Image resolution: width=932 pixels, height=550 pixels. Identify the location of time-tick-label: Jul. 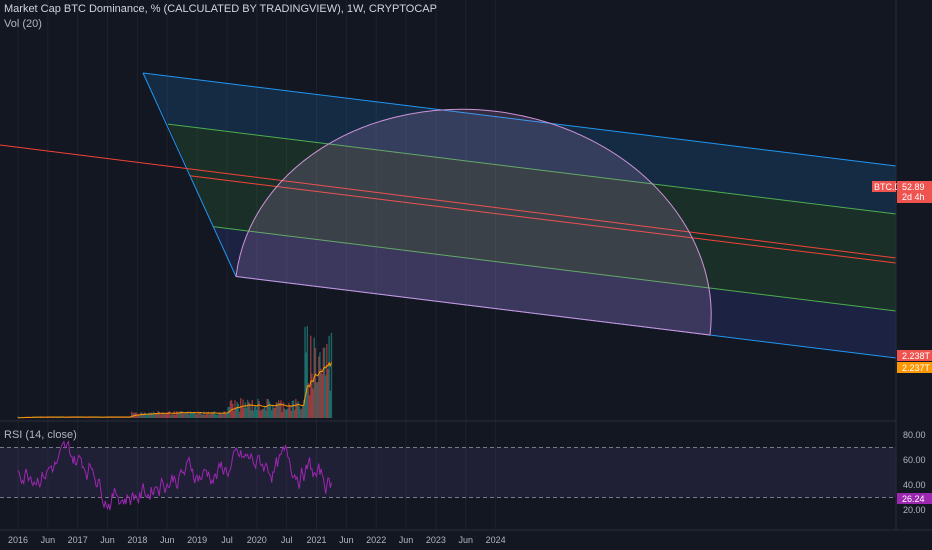
(227, 540).